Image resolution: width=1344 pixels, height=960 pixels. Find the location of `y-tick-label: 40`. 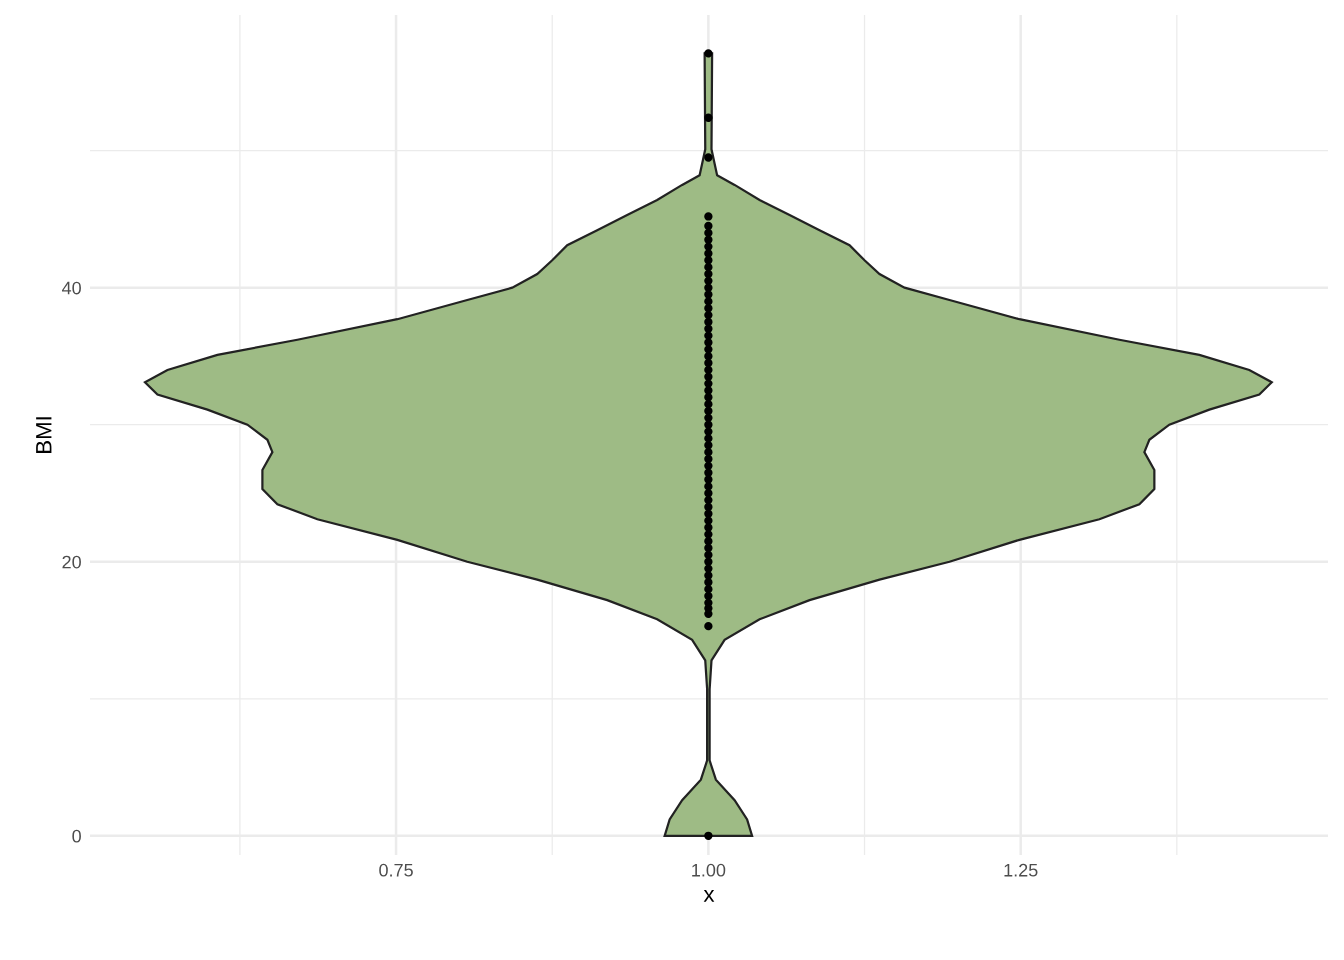

y-tick-label: 40 is located at coordinates (71, 288).